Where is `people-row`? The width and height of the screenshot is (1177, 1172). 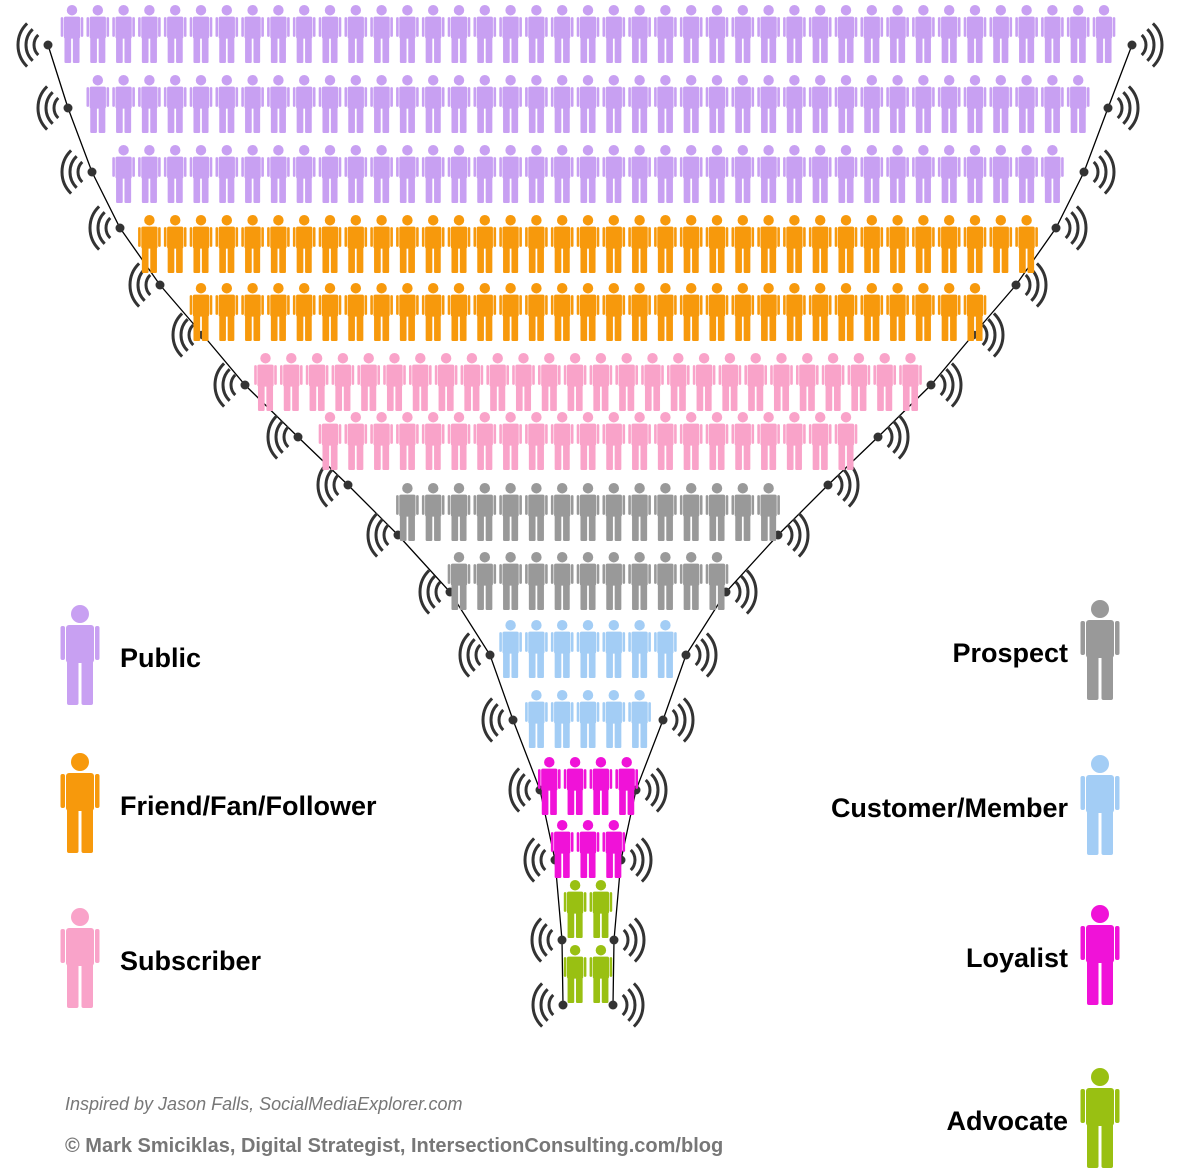 people-row is located at coordinates (588, 174).